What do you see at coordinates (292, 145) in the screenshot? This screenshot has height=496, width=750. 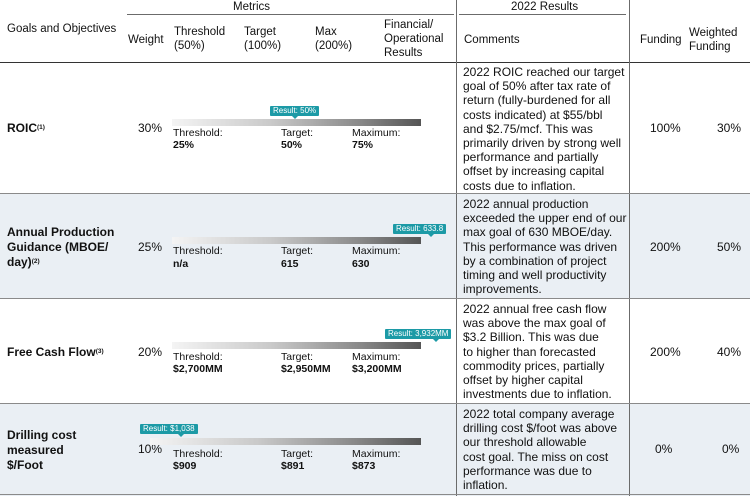 I see `target-value: 50%` at bounding box center [292, 145].